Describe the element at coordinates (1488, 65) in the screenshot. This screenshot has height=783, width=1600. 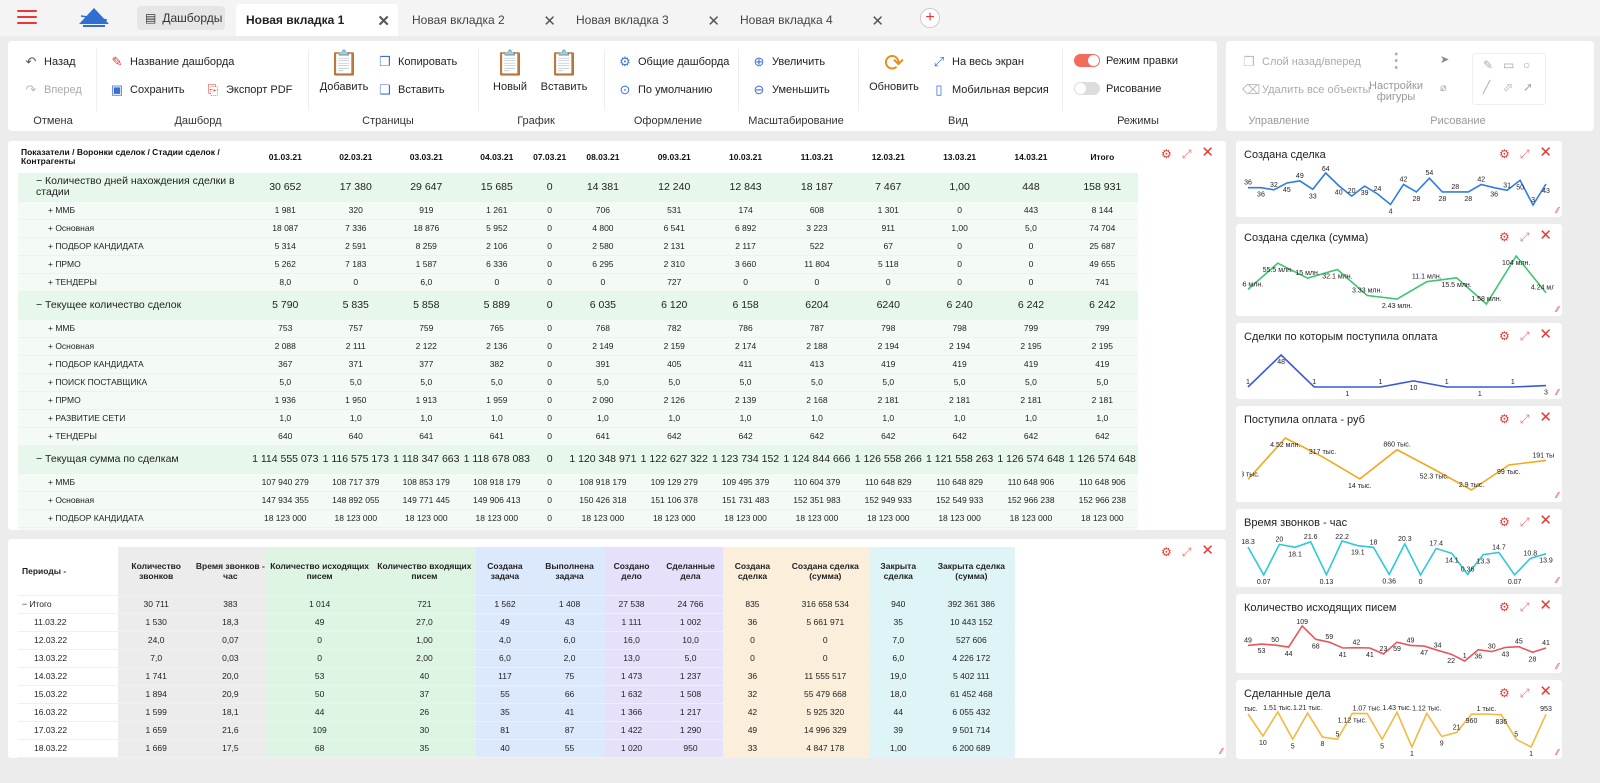
I see `pencil-tool-icon: ✎` at that location.